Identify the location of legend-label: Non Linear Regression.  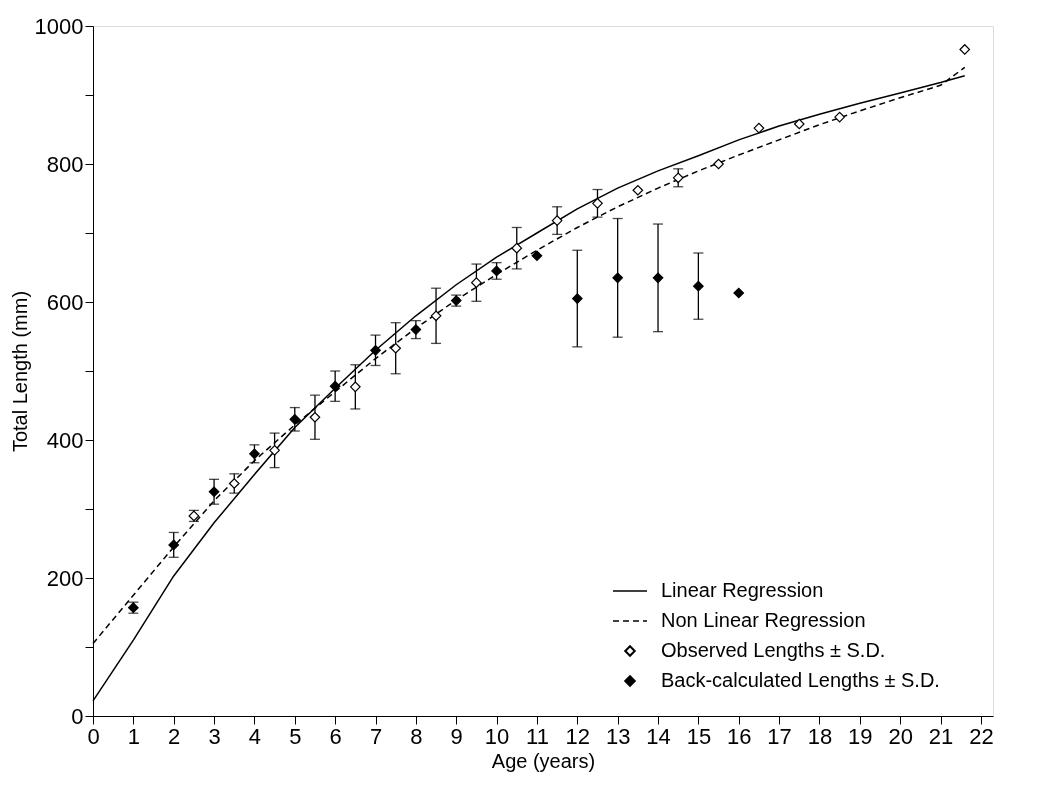
(763, 620).